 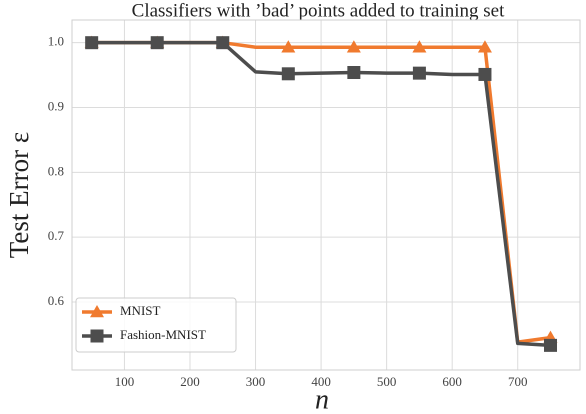 What do you see at coordinates (321, 381) in the screenshot?
I see `x-tick-label: 400` at bounding box center [321, 381].